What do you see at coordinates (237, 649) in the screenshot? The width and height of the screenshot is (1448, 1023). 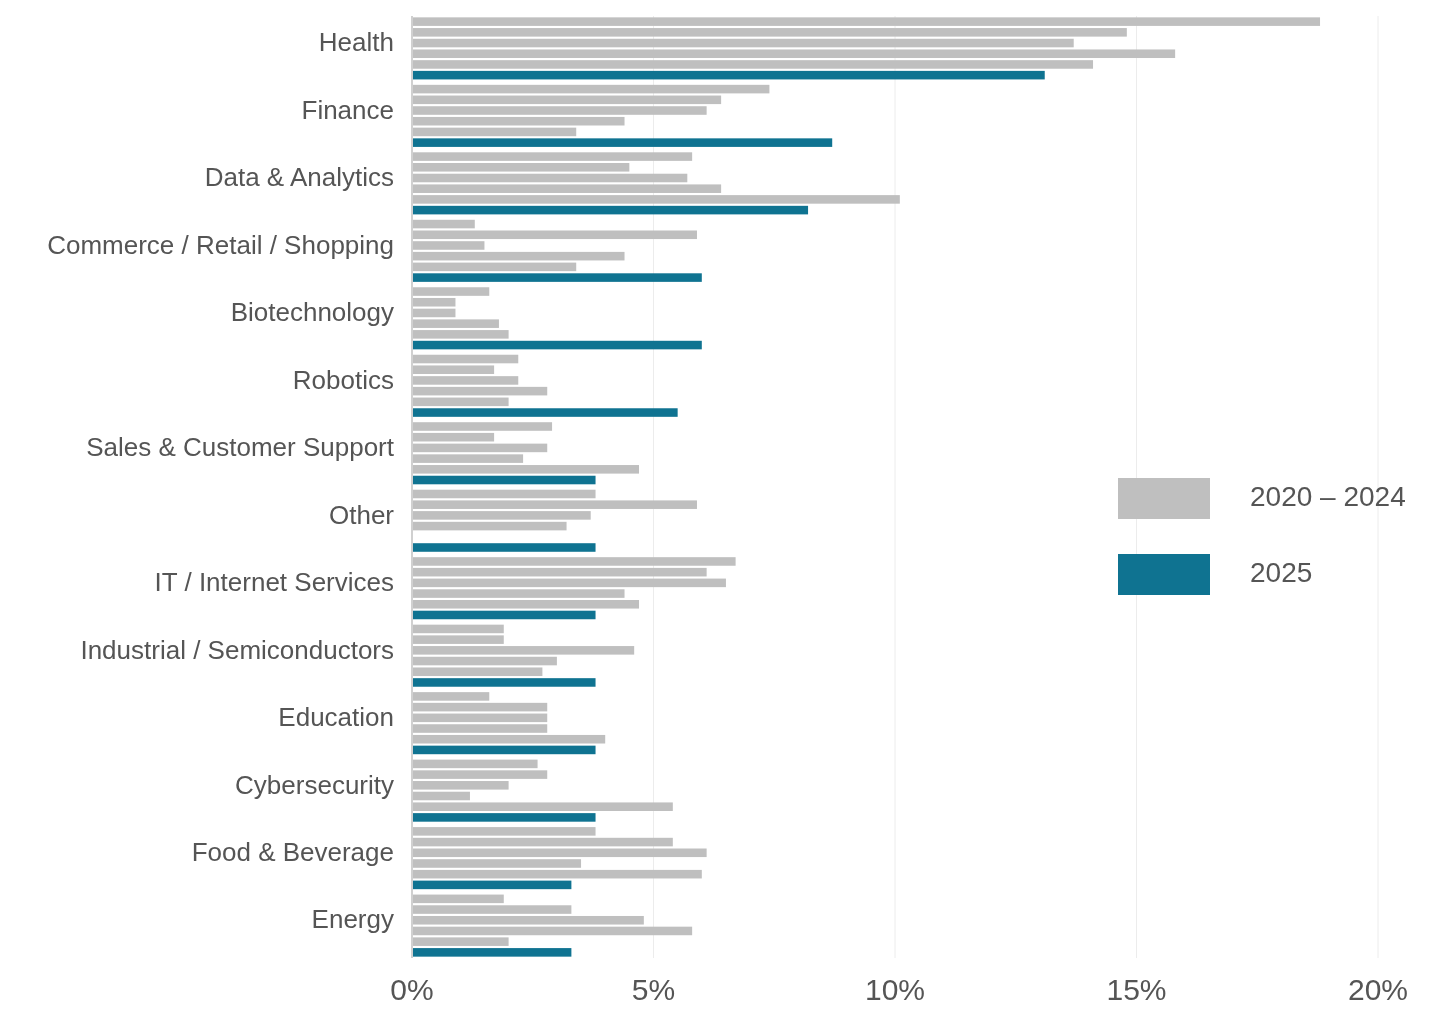 I see `y-tick-label: Industrial / Semiconductors` at bounding box center [237, 649].